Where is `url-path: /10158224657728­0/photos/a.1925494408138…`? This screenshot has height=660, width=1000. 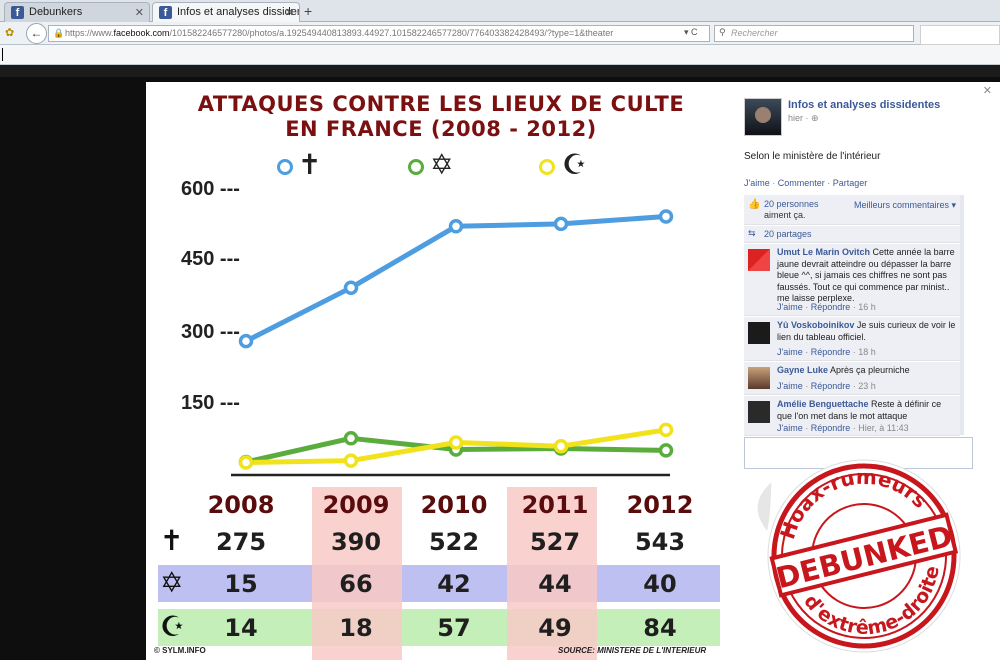 url-path: /10158224657728­0/photos/a.1925494408138… is located at coordinates (391, 33).